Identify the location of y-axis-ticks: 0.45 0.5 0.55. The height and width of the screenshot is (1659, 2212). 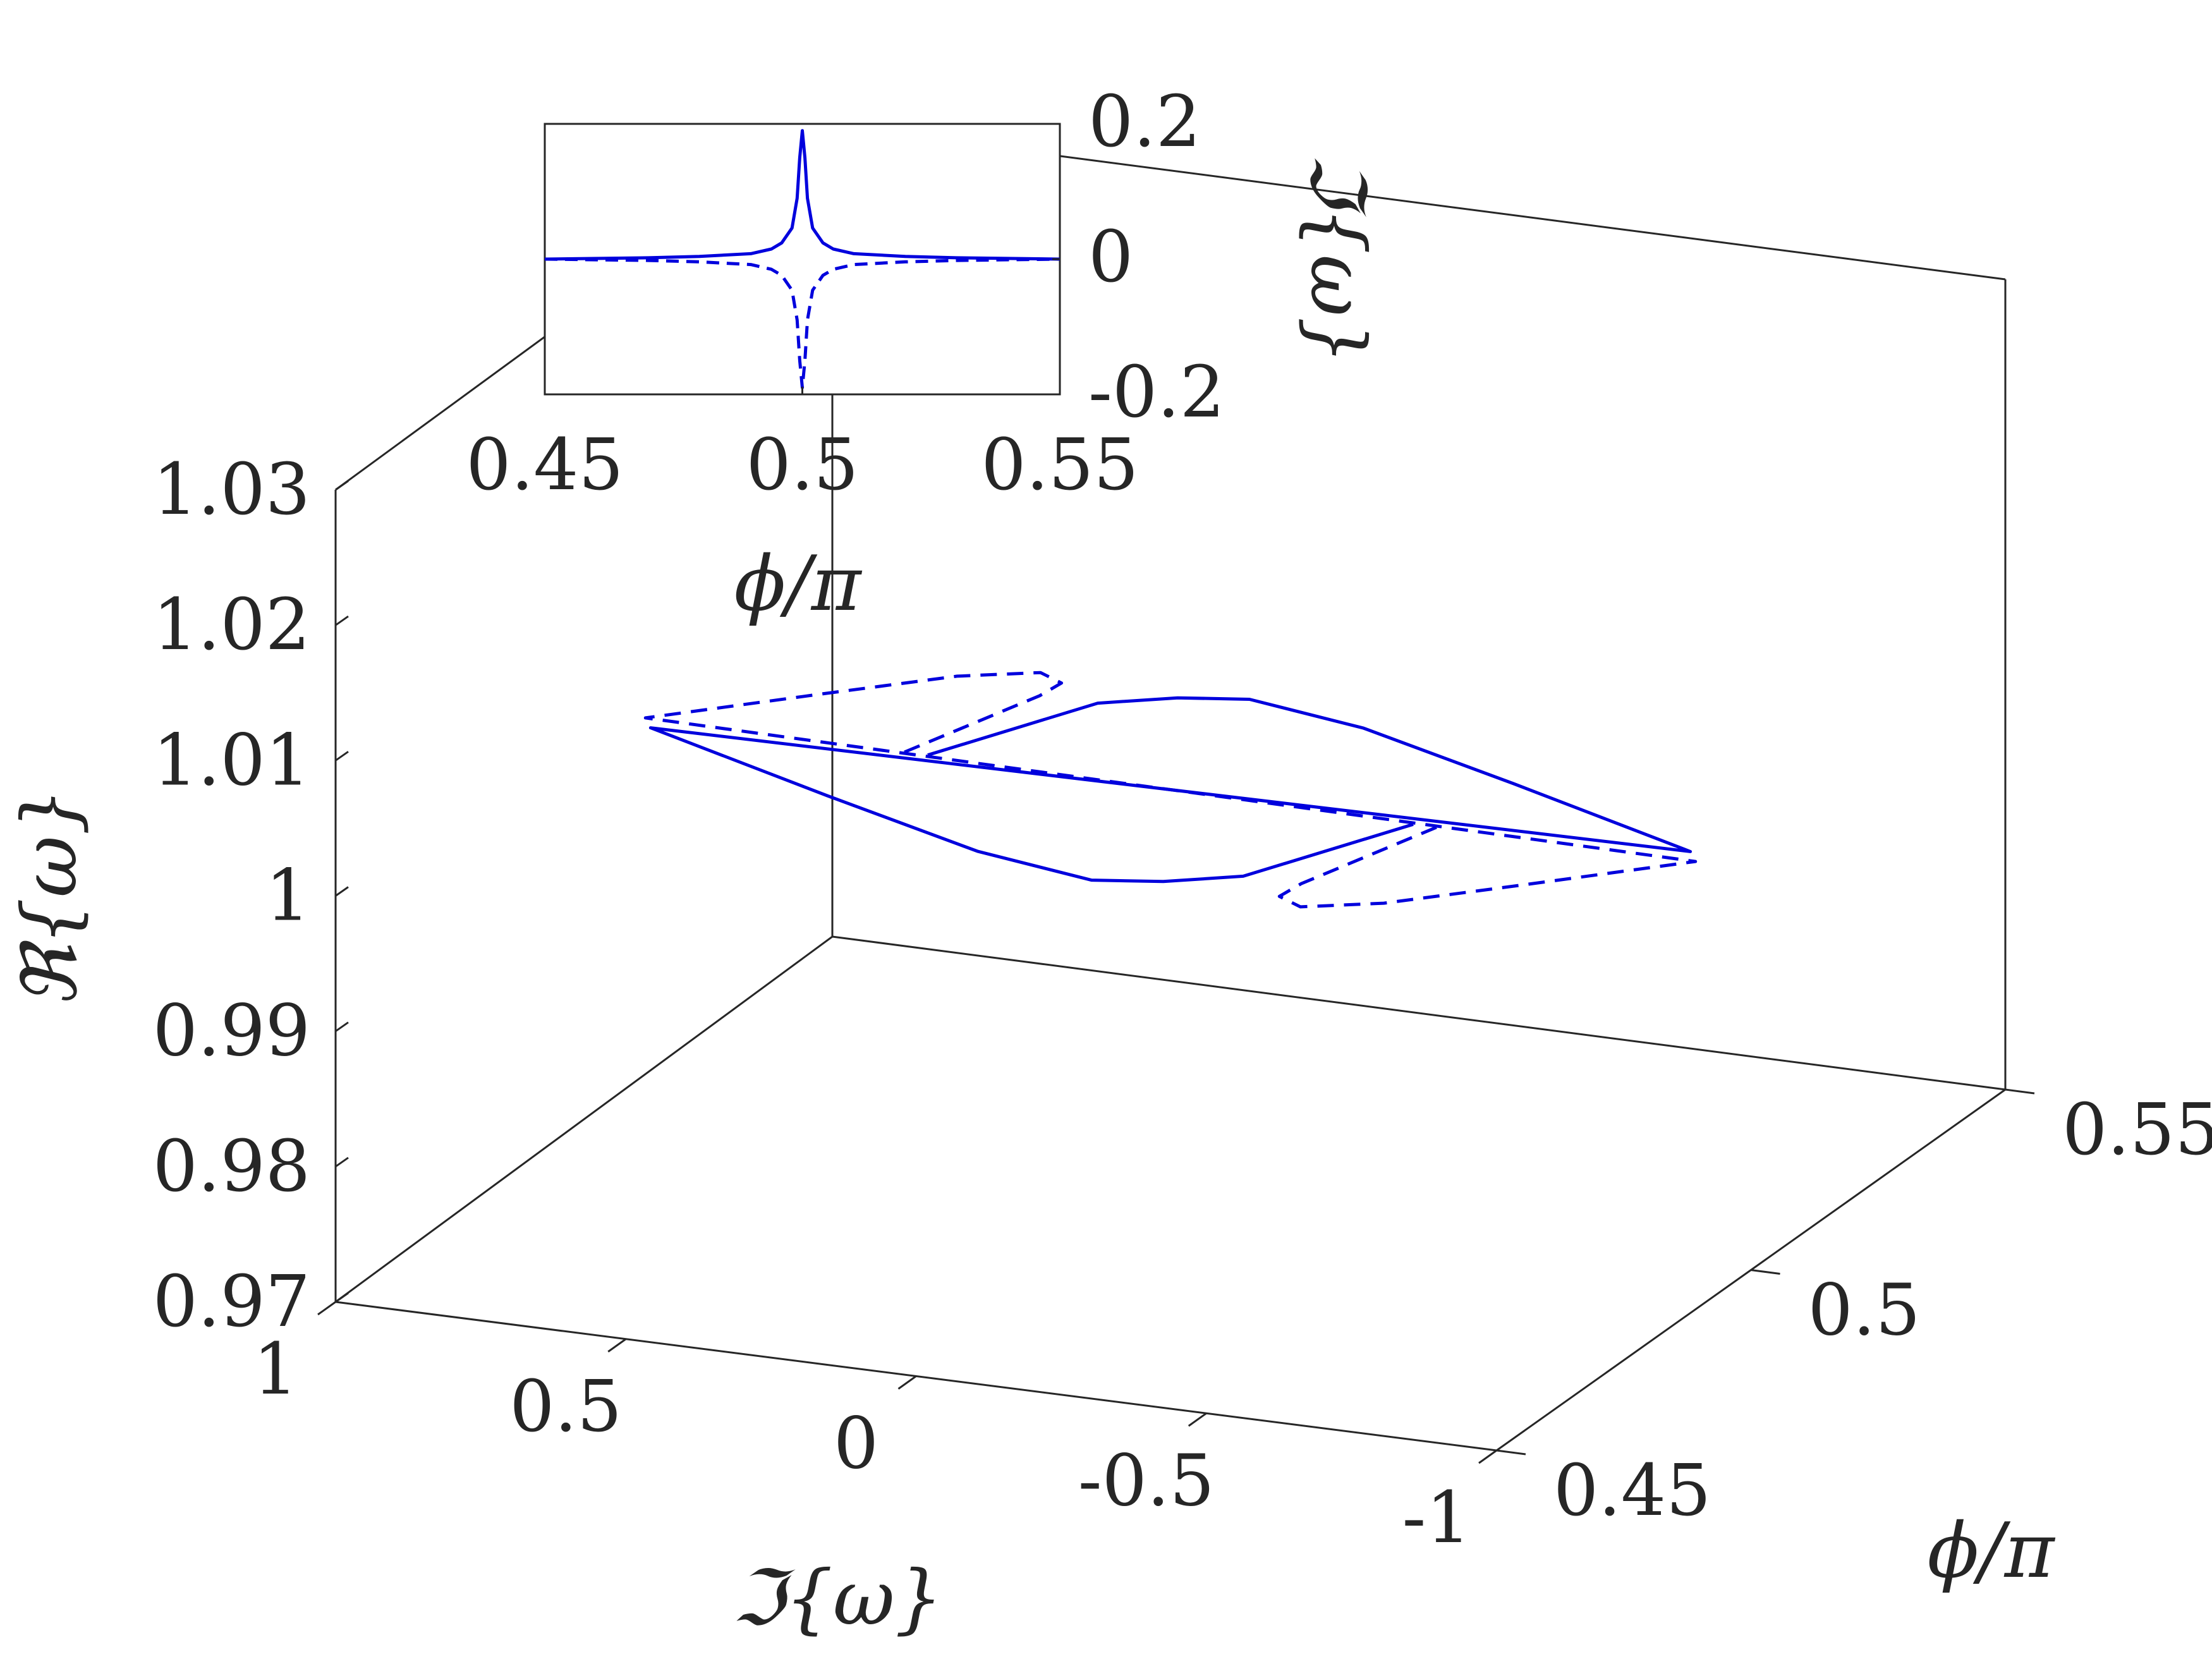
(1854, 1310).